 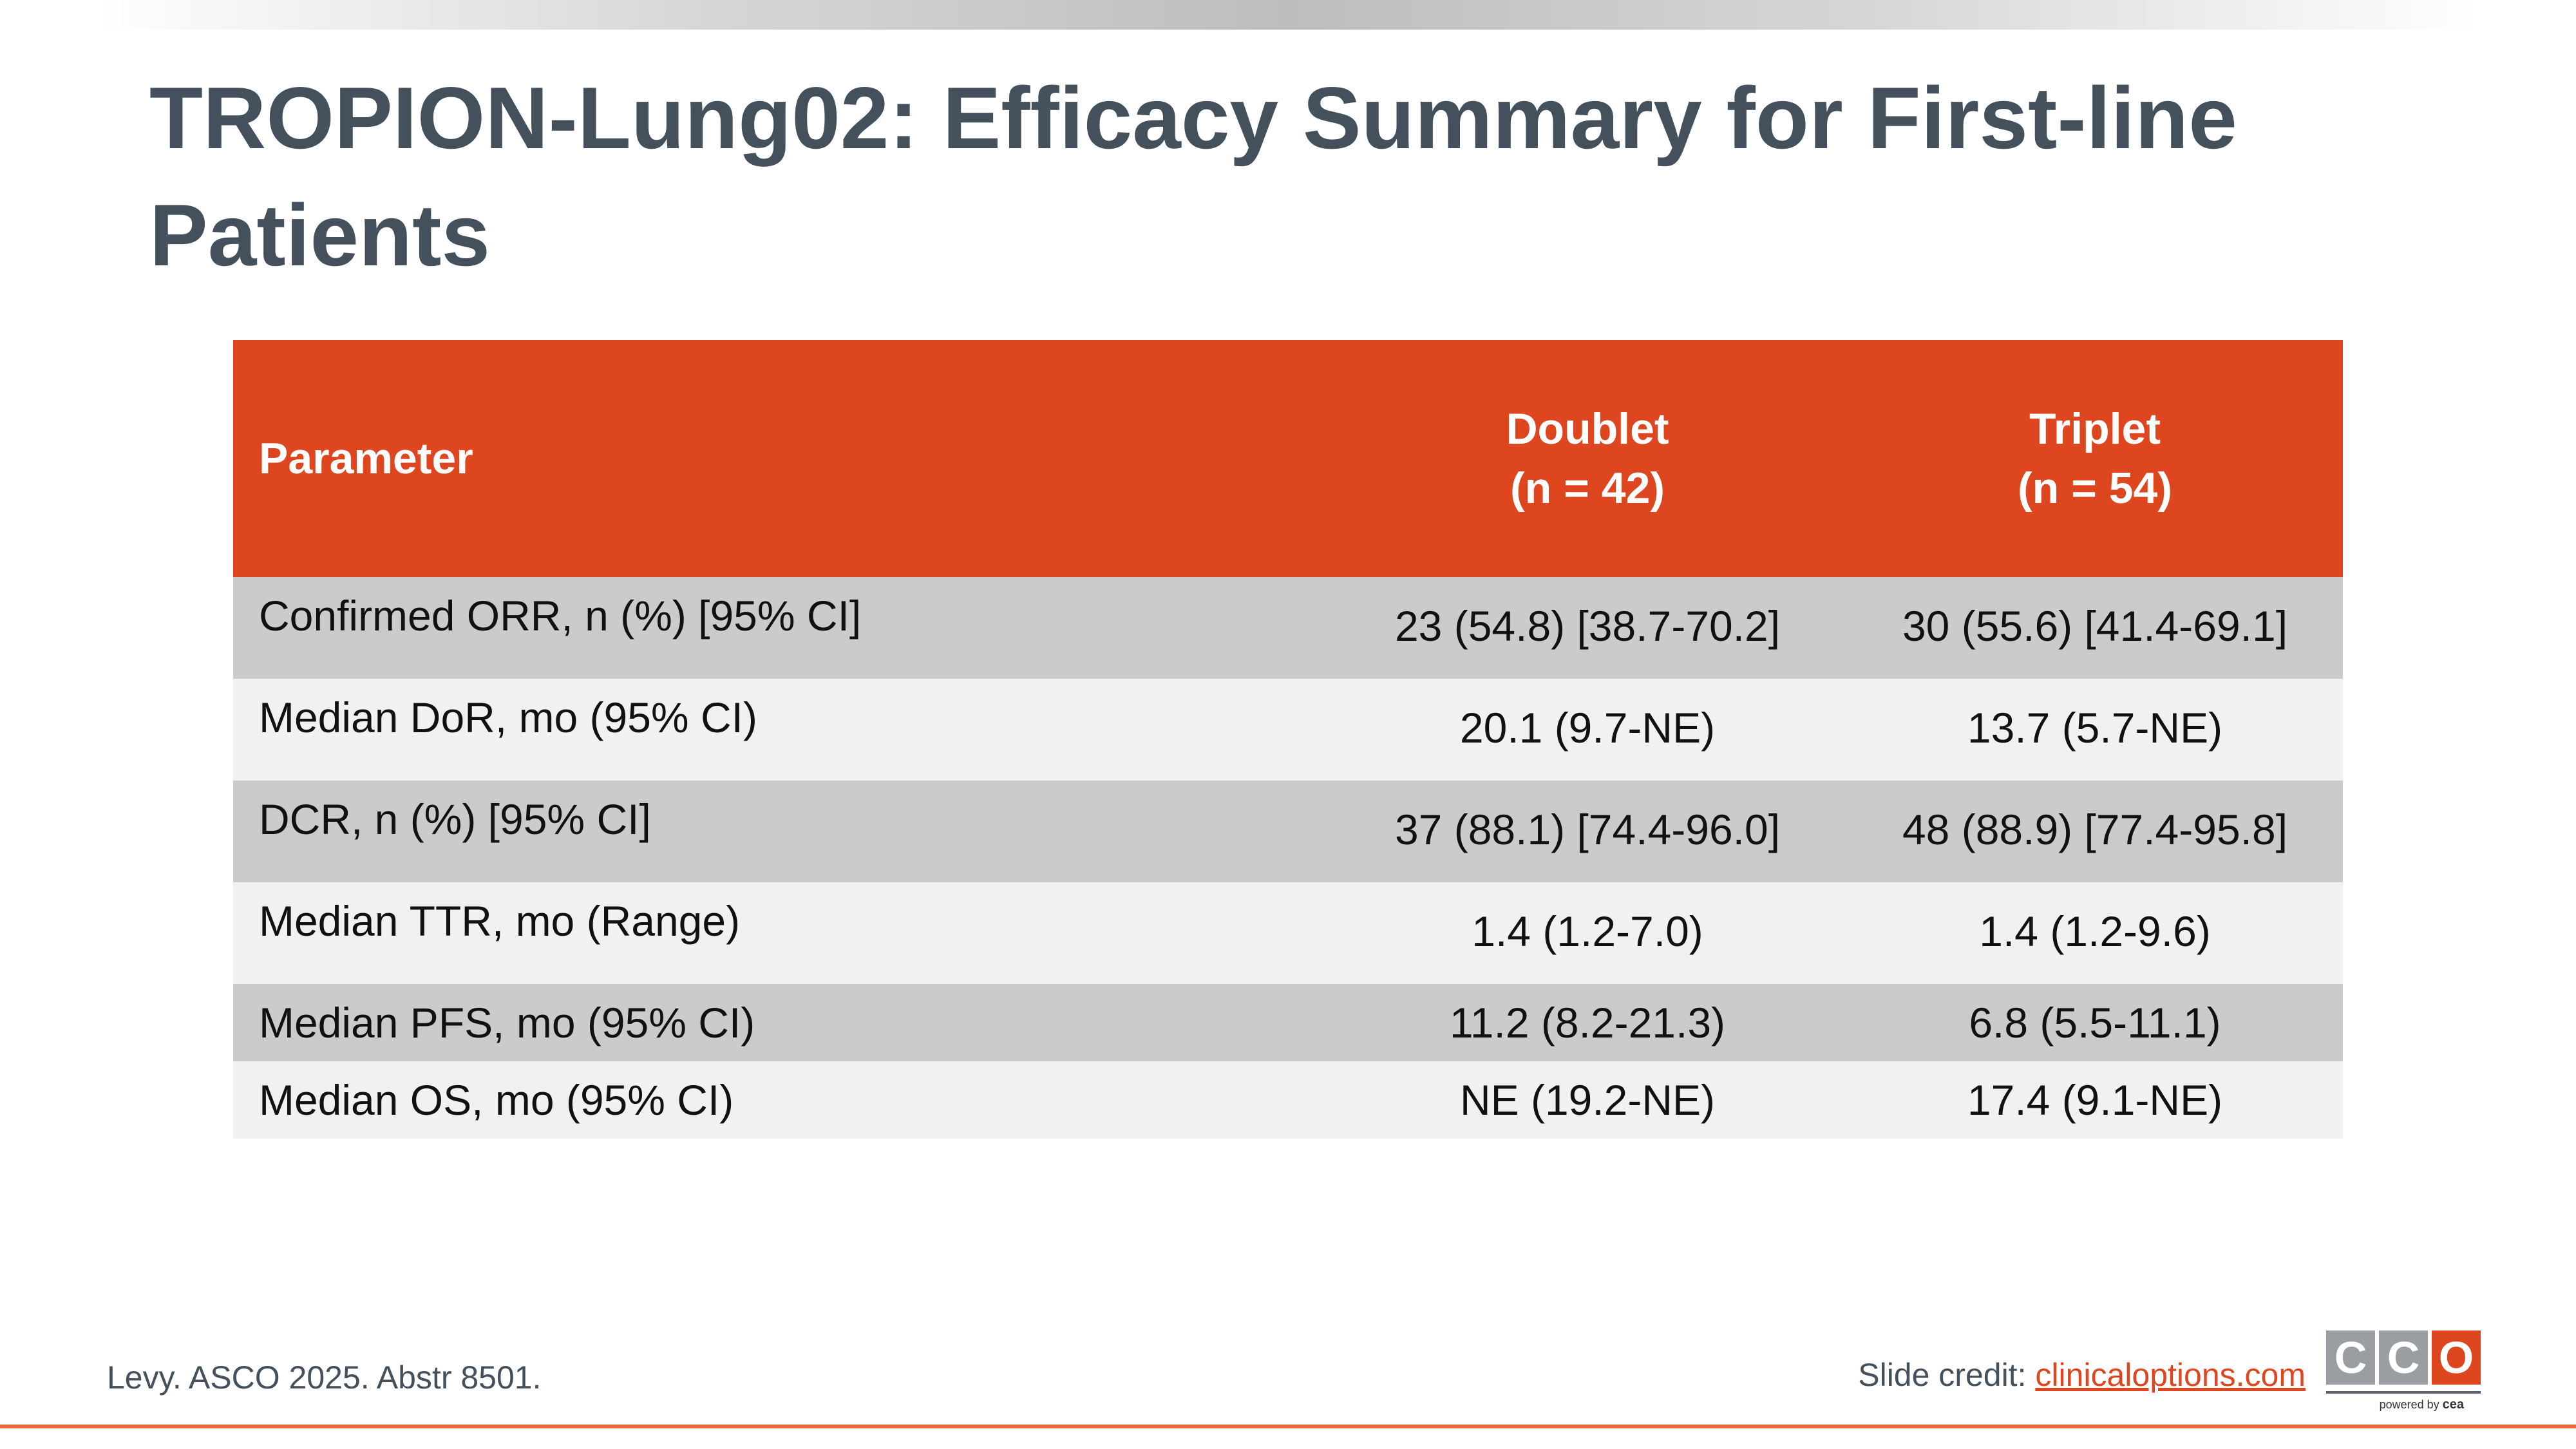 I want to click on cco-logo: C C O powered by cea, so click(x=2404, y=1372).